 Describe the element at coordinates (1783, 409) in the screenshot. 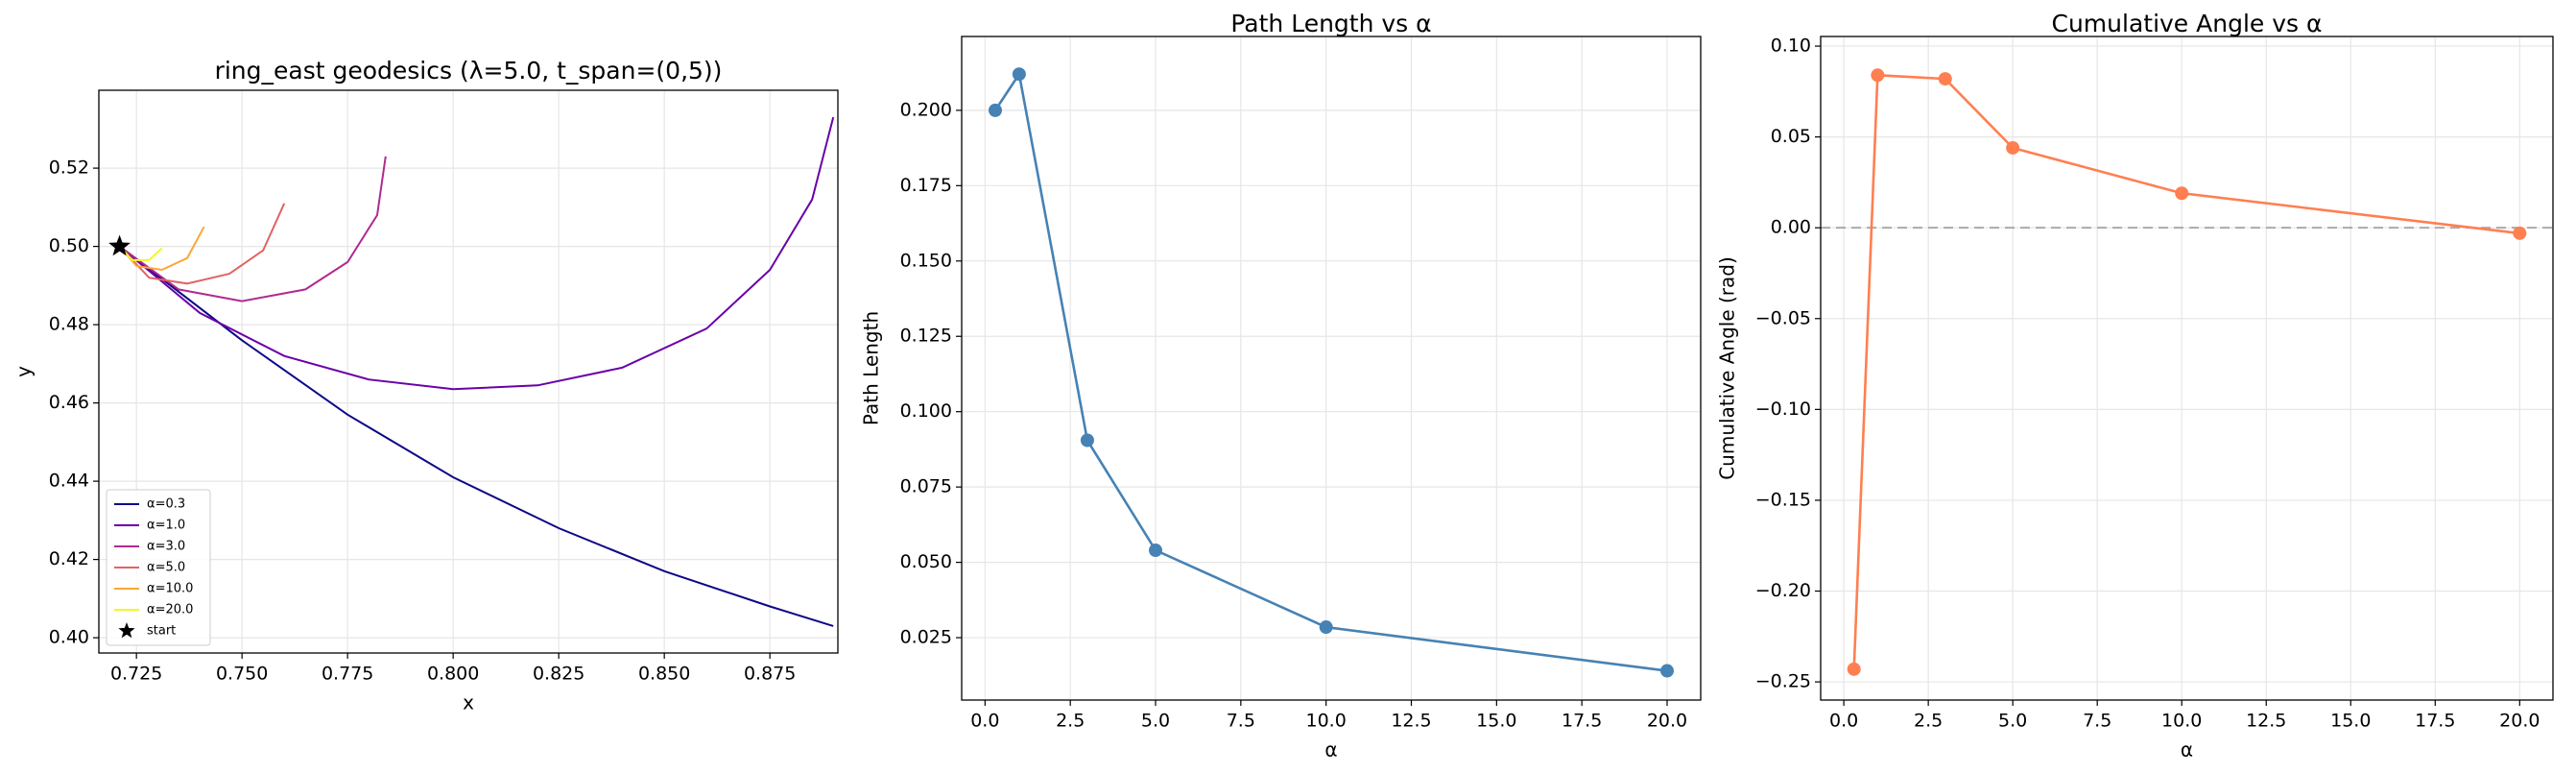

I see `y-tick-label: −0.10` at that location.